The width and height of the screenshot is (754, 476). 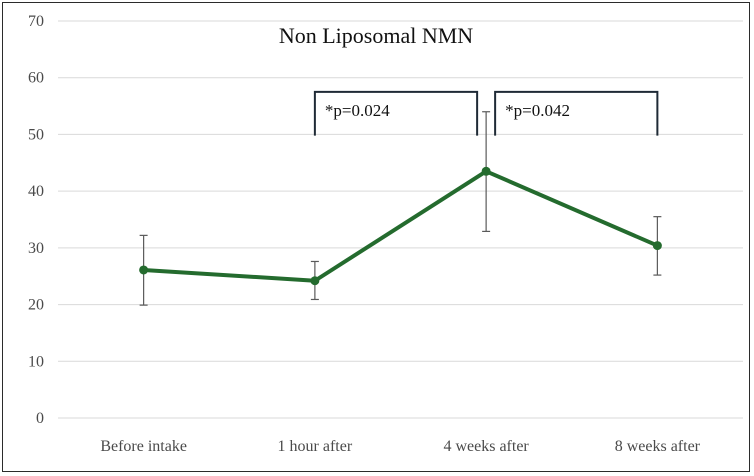 I want to click on y-tick-label: 50, so click(x=36, y=134).